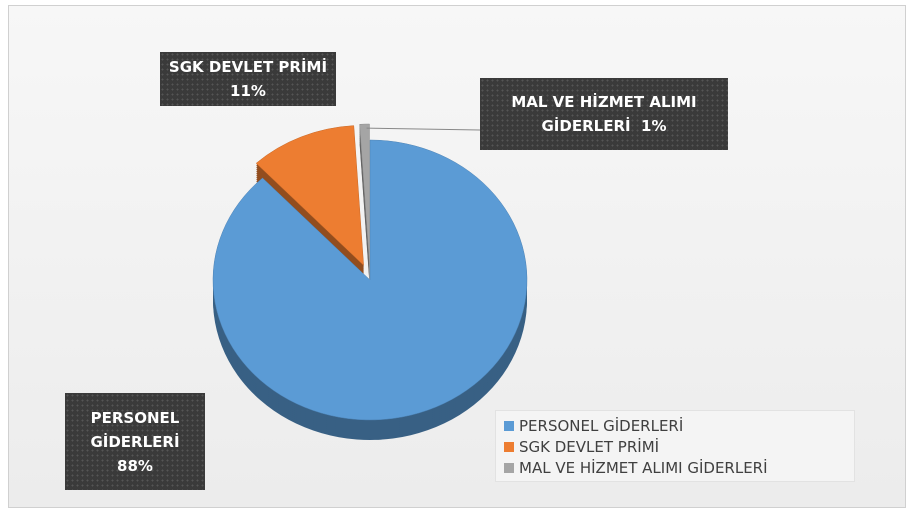  I want to click on legend-label: MAL VE HİZMET ALIMI GİDERLERİ, so click(643, 467).